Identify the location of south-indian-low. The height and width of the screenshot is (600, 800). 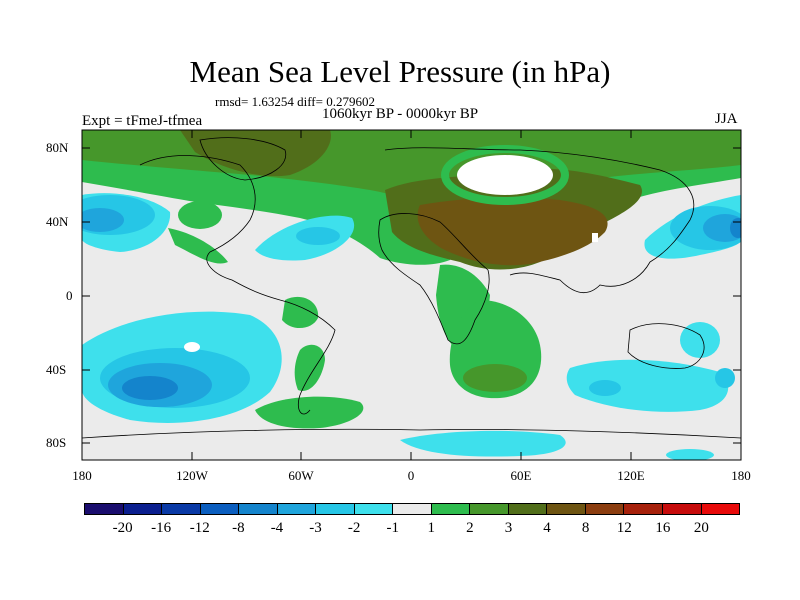
(647, 385).